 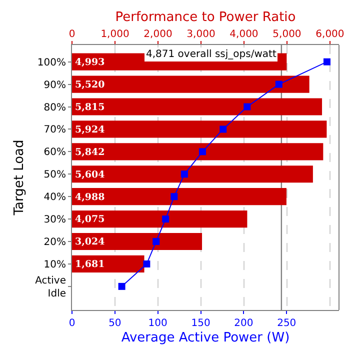 What do you see at coordinates (55, 108) in the screenshot?
I see `y-tick-label: 80%` at bounding box center [55, 108].